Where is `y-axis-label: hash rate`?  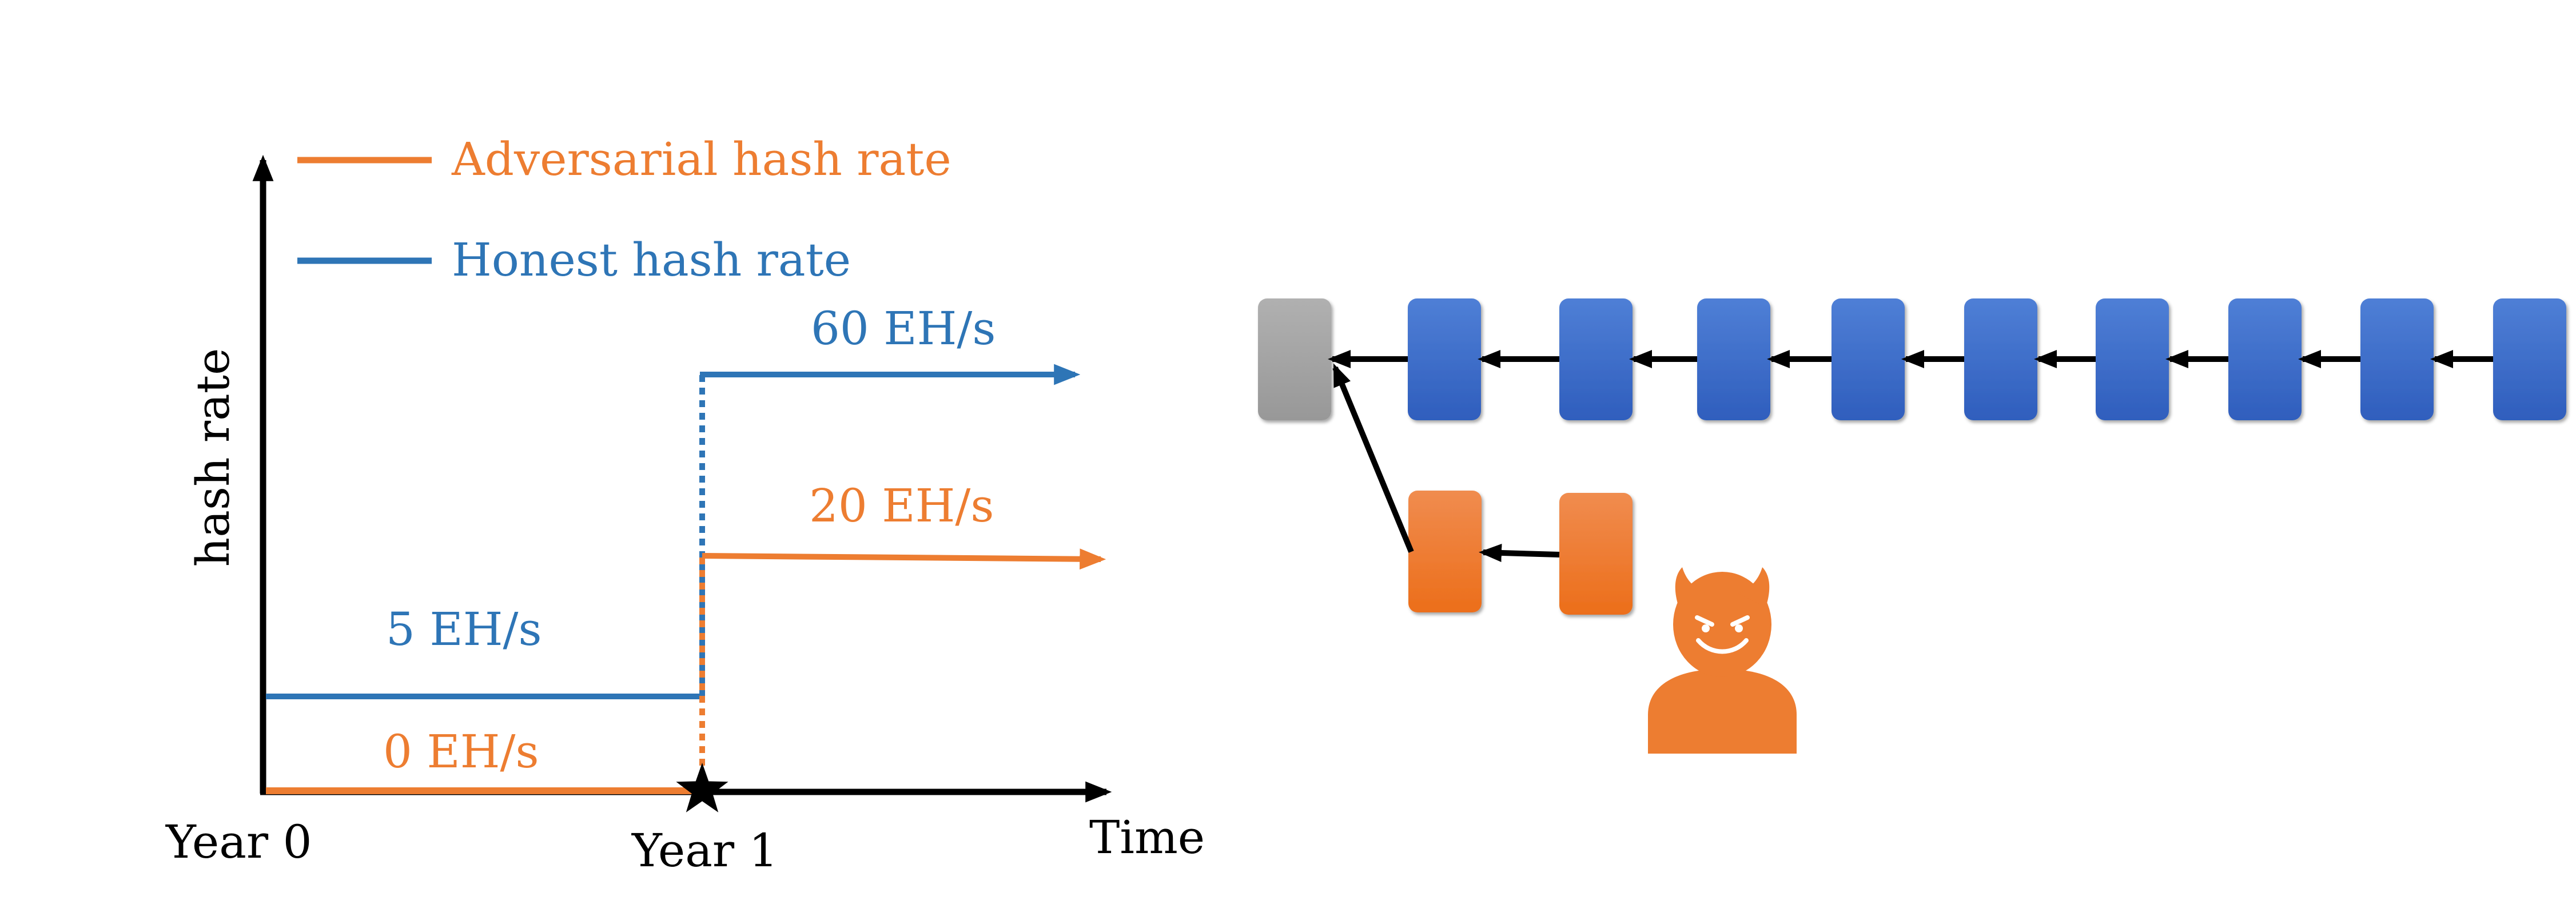 y-axis-label: hash rate is located at coordinates (213, 457).